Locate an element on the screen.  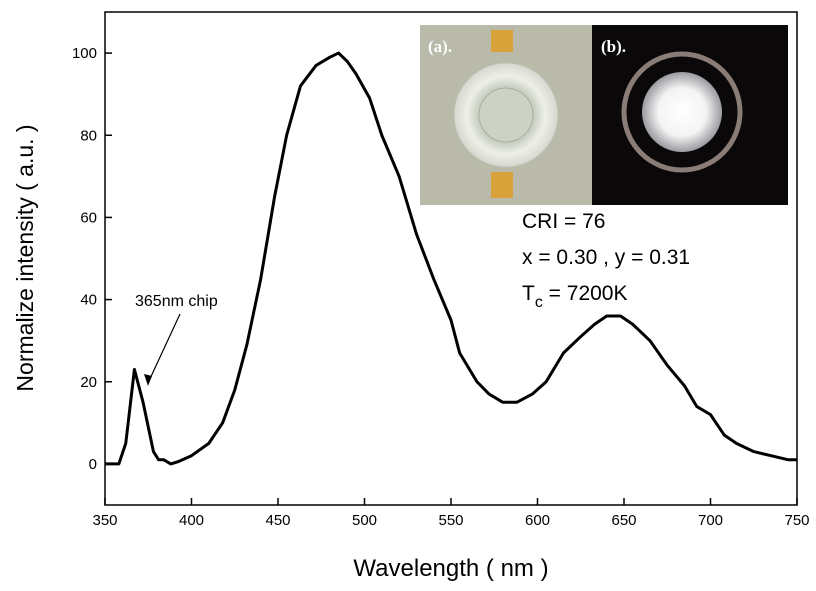
inset-photos: (a). (b). is located at coordinates (604, 115).